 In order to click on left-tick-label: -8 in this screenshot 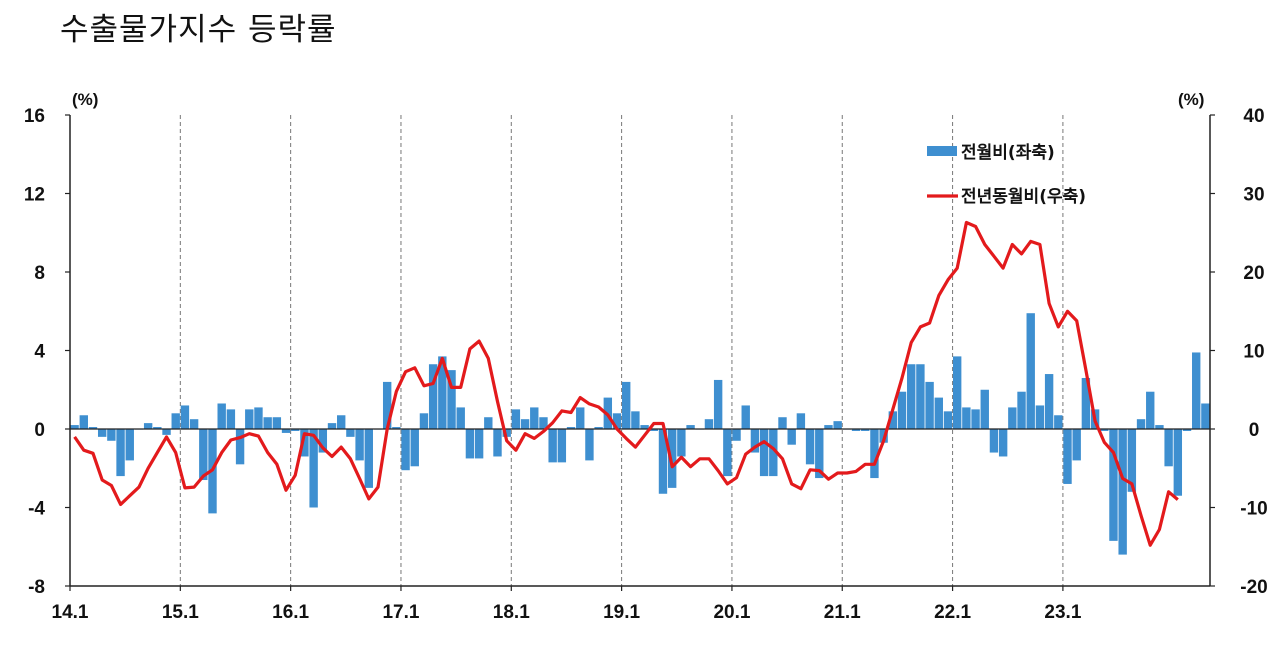, I will do `click(36, 587)`.